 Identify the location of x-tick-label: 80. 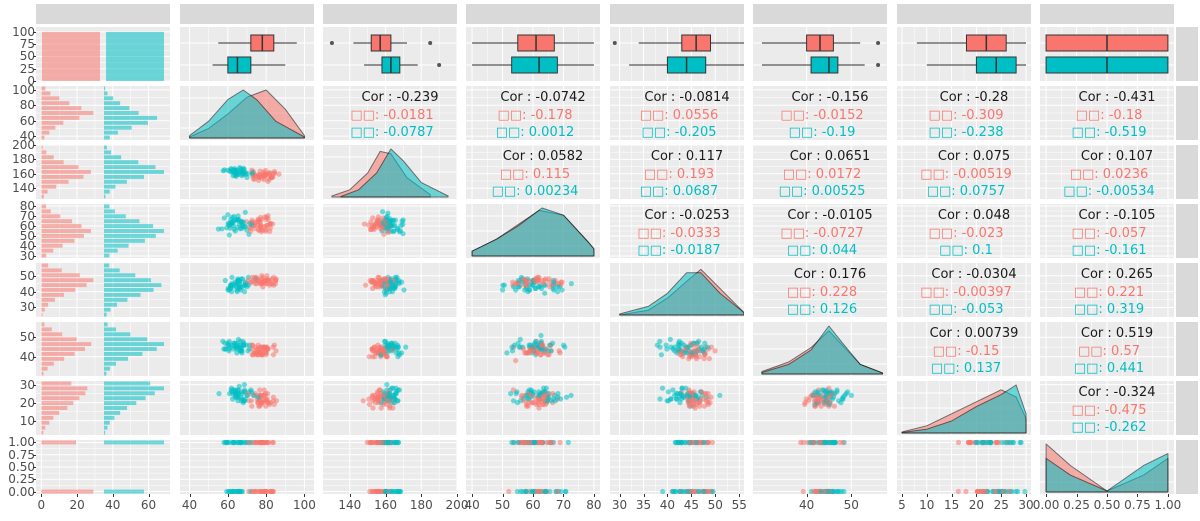
(266, 505).